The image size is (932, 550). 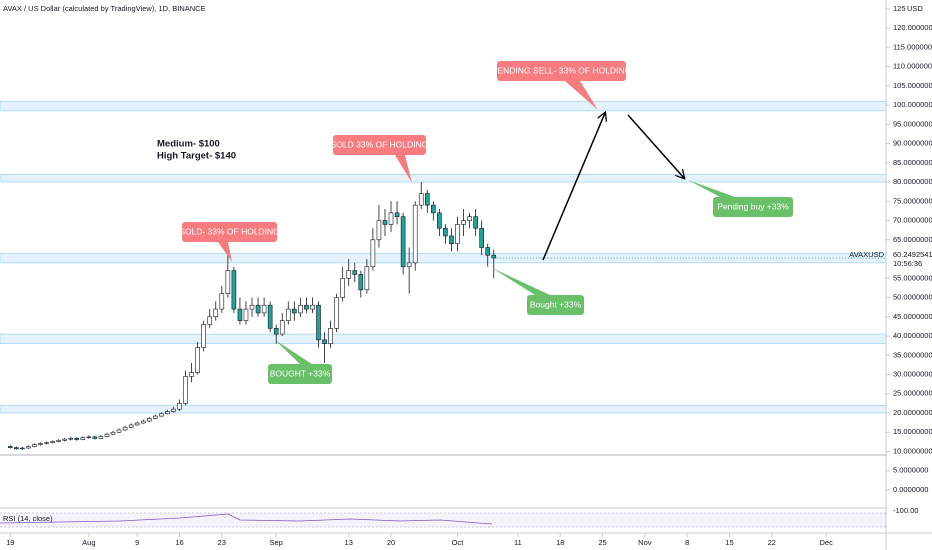 What do you see at coordinates (645, 542) in the screenshot?
I see `x-tick-label: Nov` at bounding box center [645, 542].